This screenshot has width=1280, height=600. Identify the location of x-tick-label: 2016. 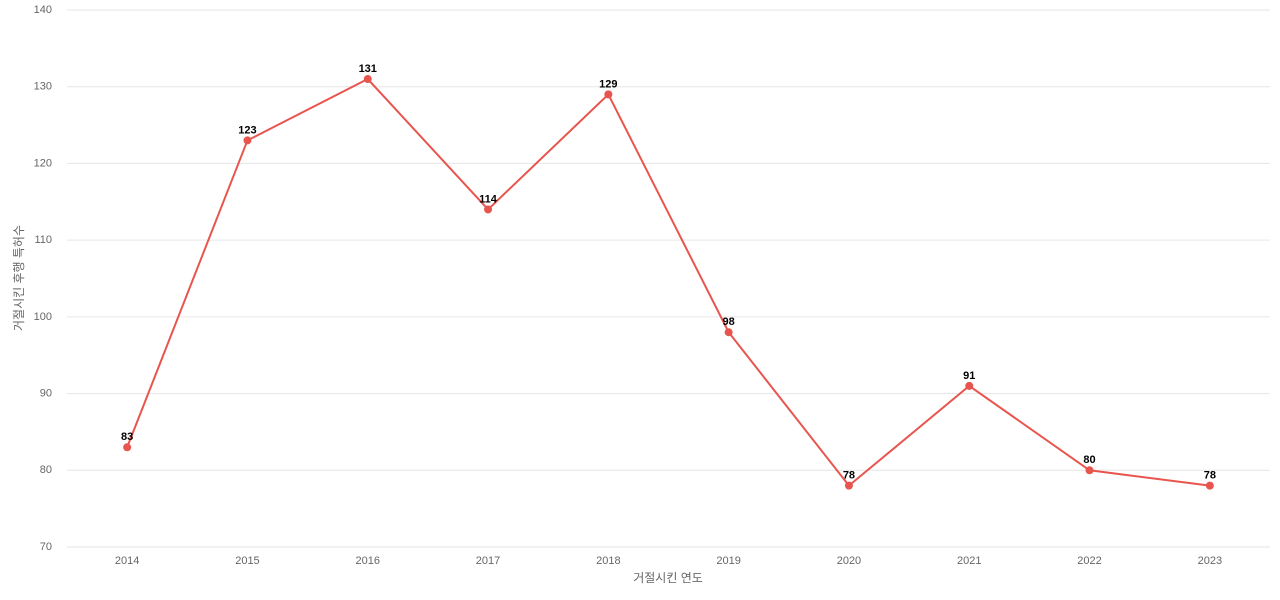
(368, 561).